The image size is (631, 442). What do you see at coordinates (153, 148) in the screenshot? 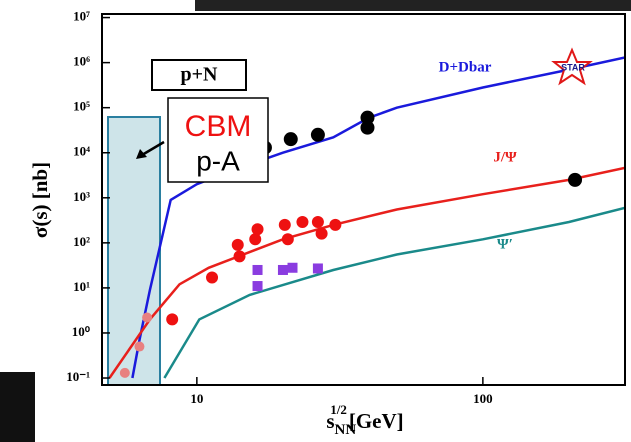
I see `arrow` at bounding box center [153, 148].